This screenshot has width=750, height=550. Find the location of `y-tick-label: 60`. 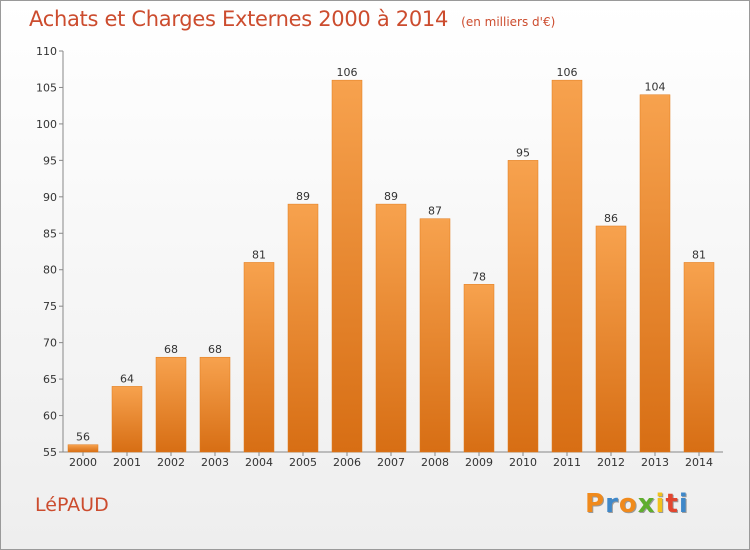

y-tick-label: 60 is located at coordinates (50, 416).